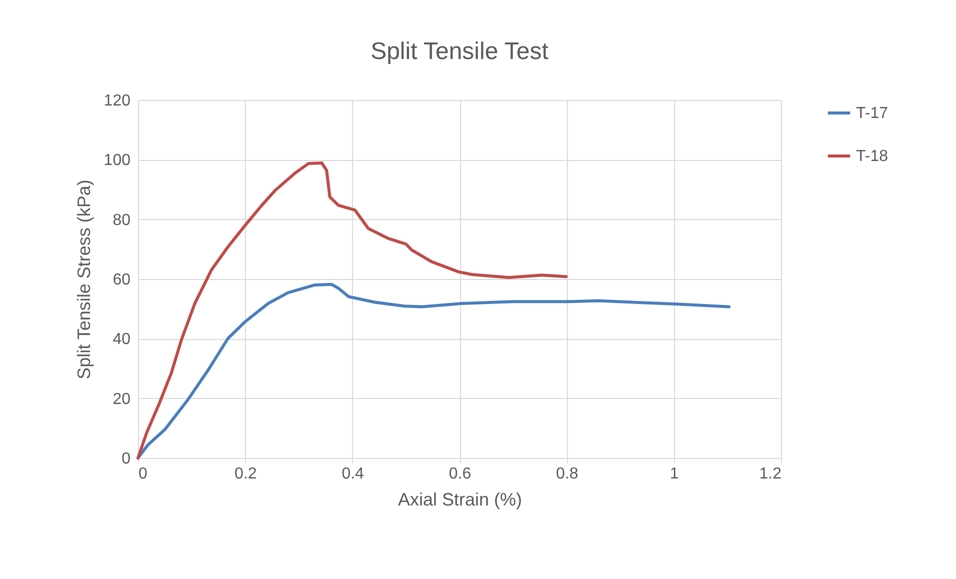 The width and height of the screenshot is (956, 579). What do you see at coordinates (460, 474) in the screenshot?
I see `x-tick-label: 0.6` at bounding box center [460, 474].